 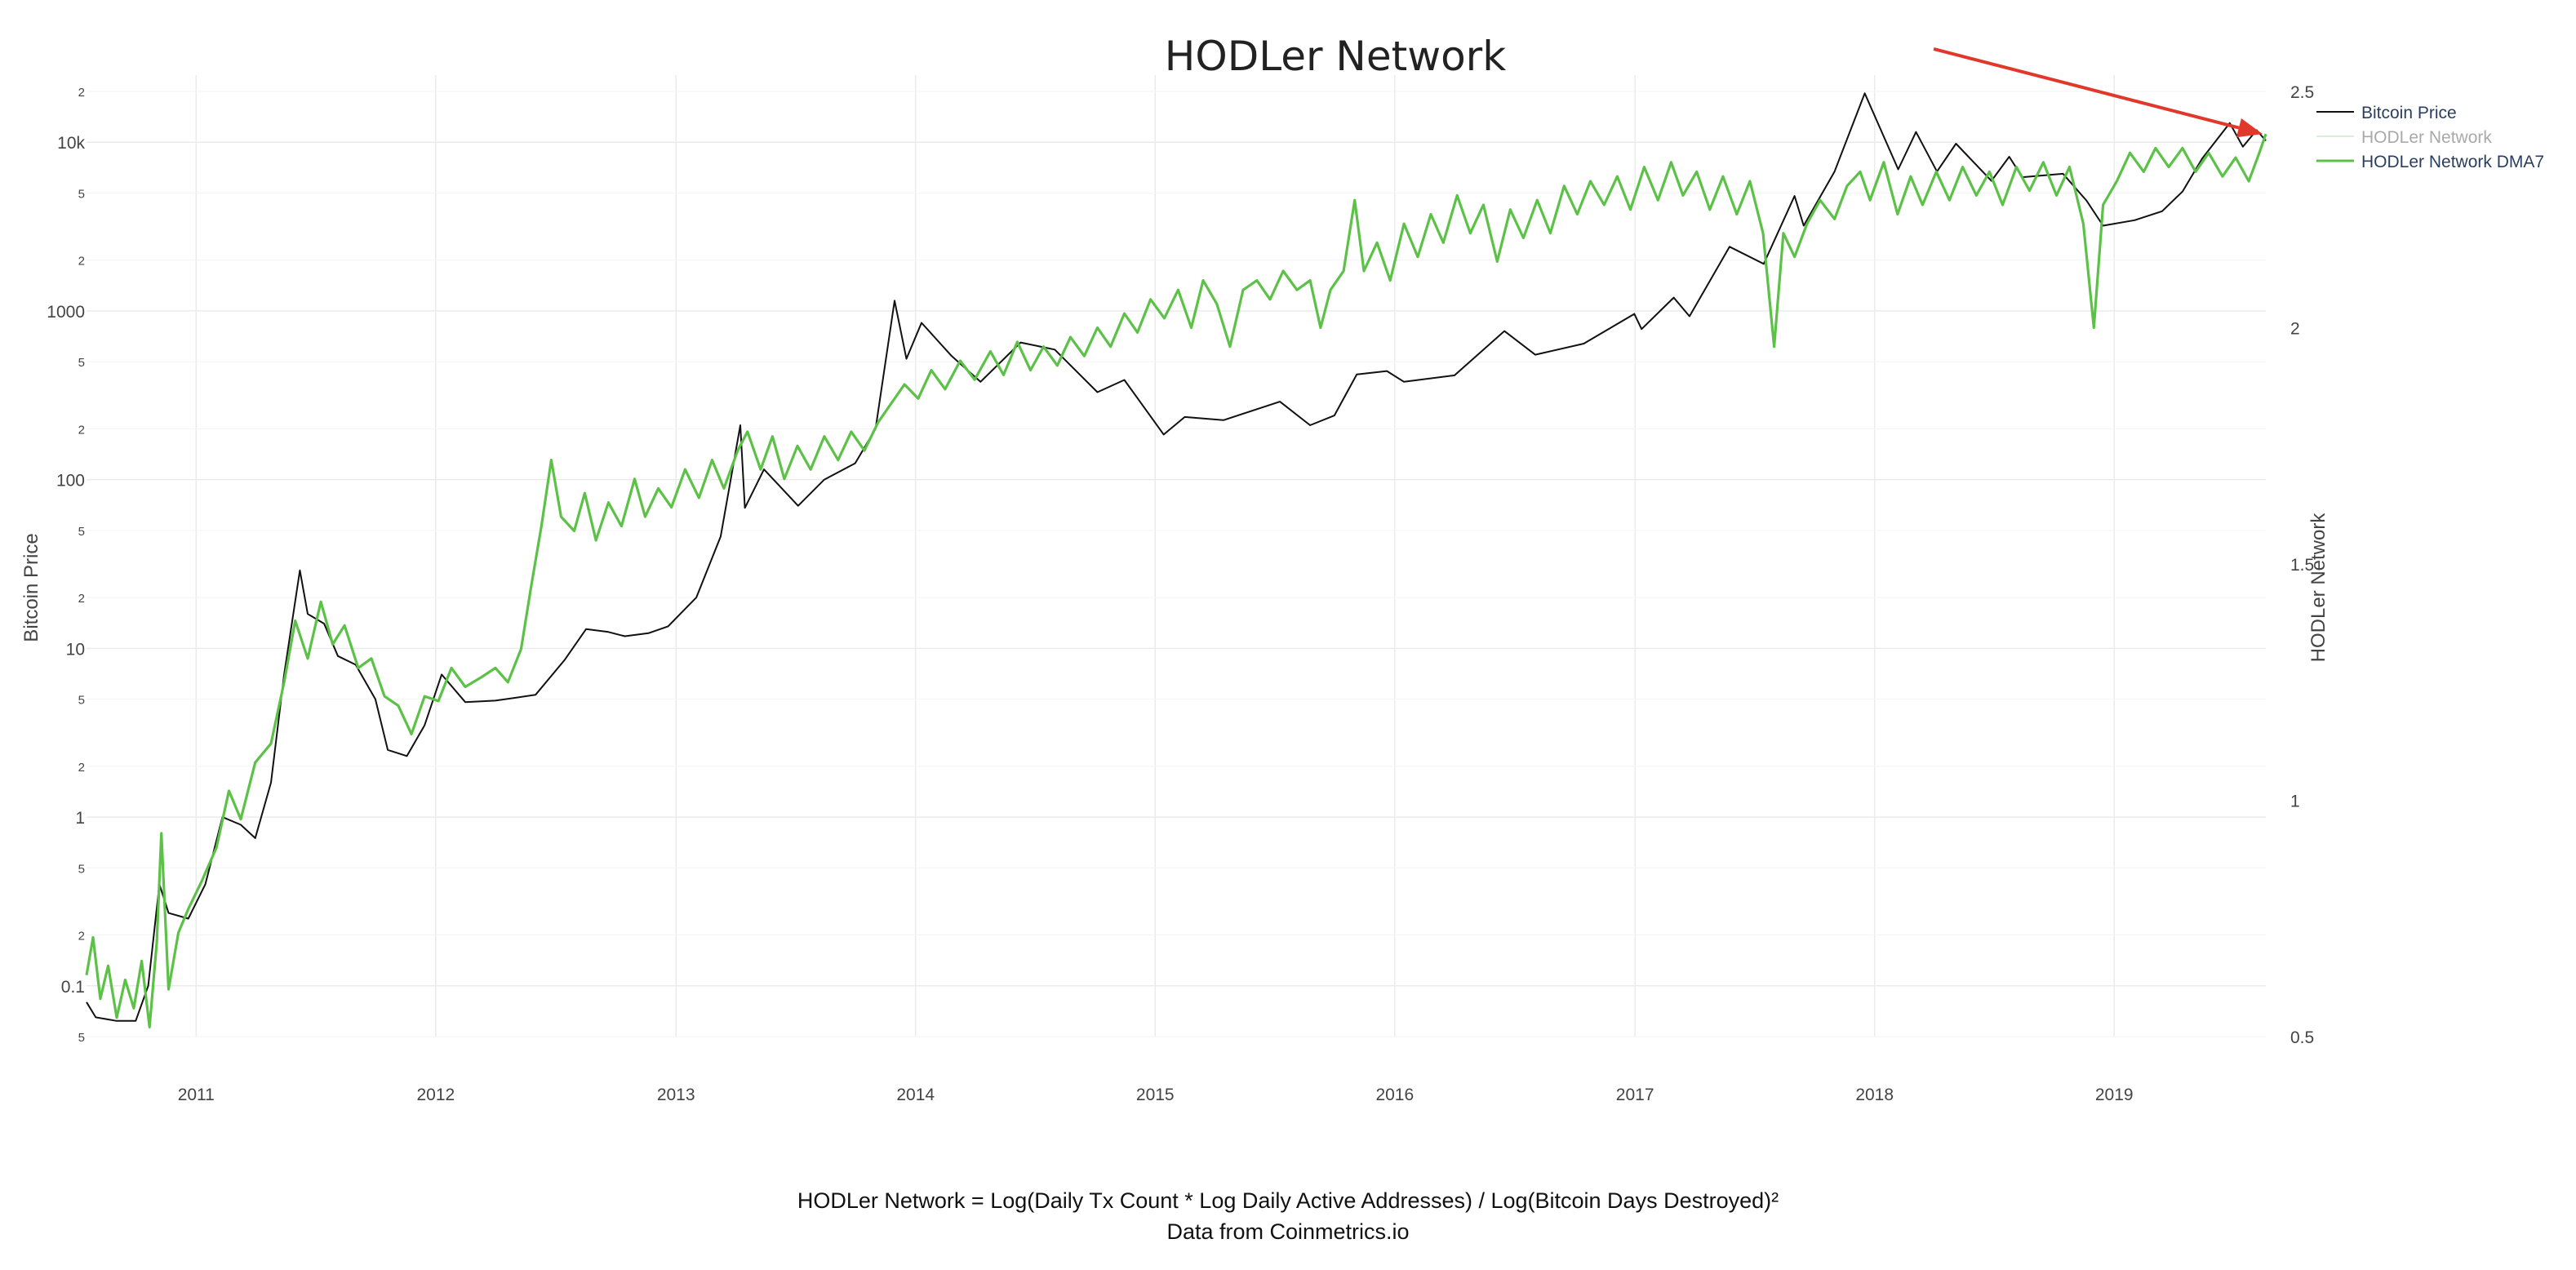 I want to click on x-tick-label: 2017, so click(x=1635, y=1095).